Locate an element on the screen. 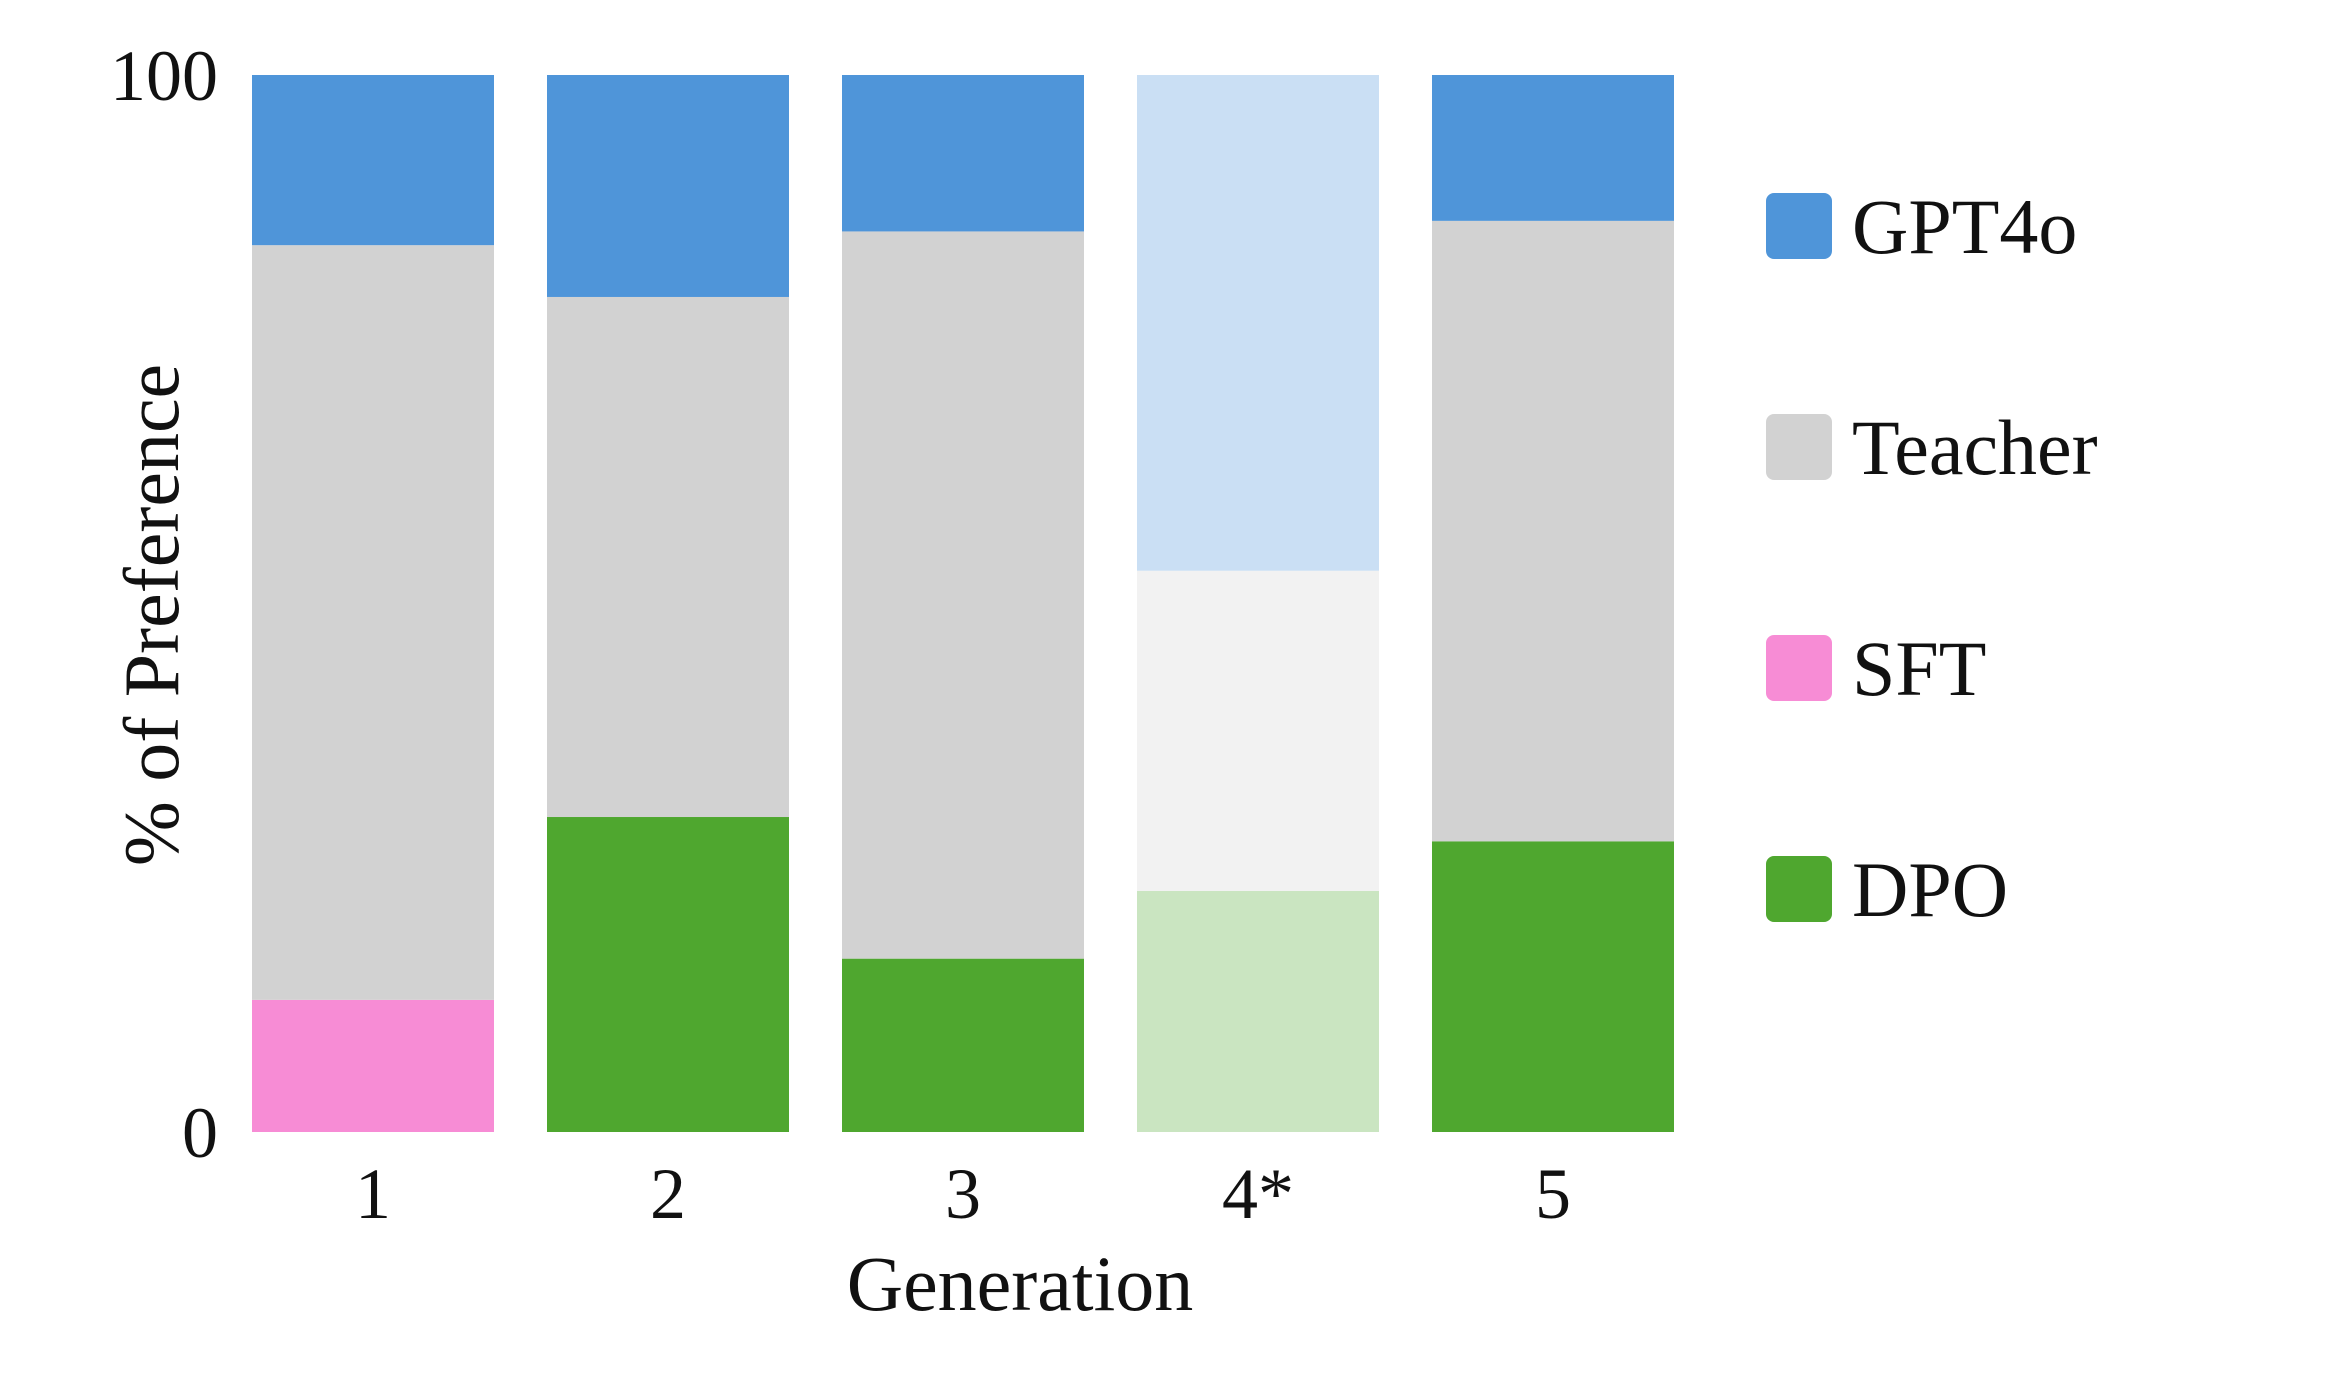  y-axis-ticks: 0 100 is located at coordinates (164, 604).